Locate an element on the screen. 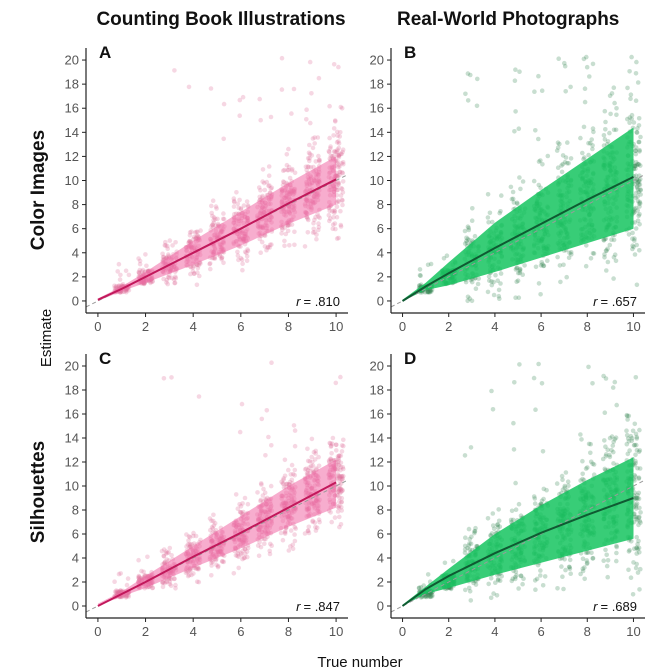 Image resolution: width=649 pixels, height=672 pixels. confidence-band-A is located at coordinates (217, 228).